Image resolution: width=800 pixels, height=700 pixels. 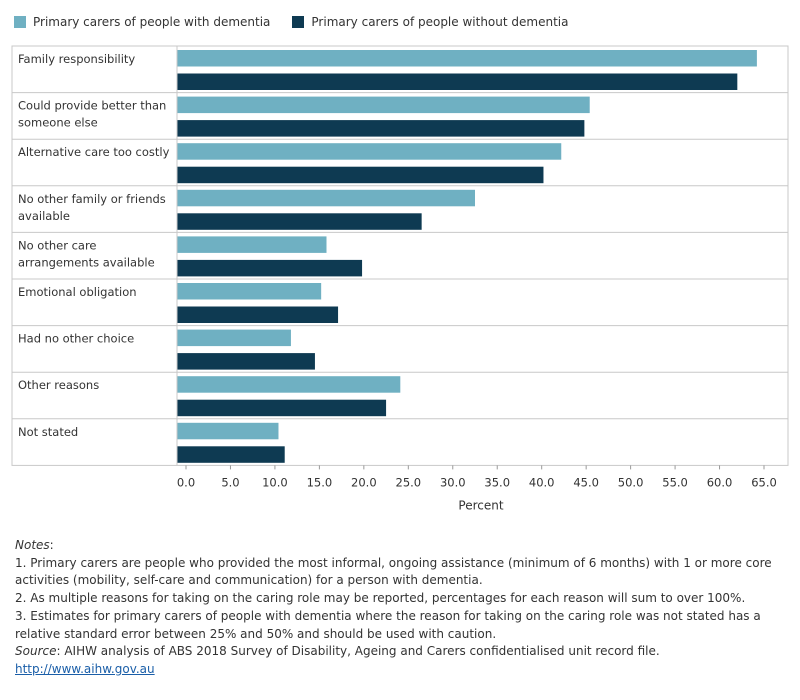 What do you see at coordinates (586, 482) in the screenshot?
I see `x-tick-label: 45.0` at bounding box center [586, 482].